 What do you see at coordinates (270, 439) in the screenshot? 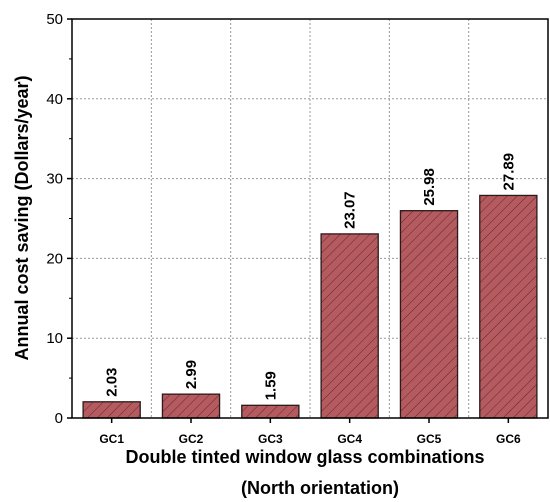
I see `x-tick-label: GC3` at bounding box center [270, 439].